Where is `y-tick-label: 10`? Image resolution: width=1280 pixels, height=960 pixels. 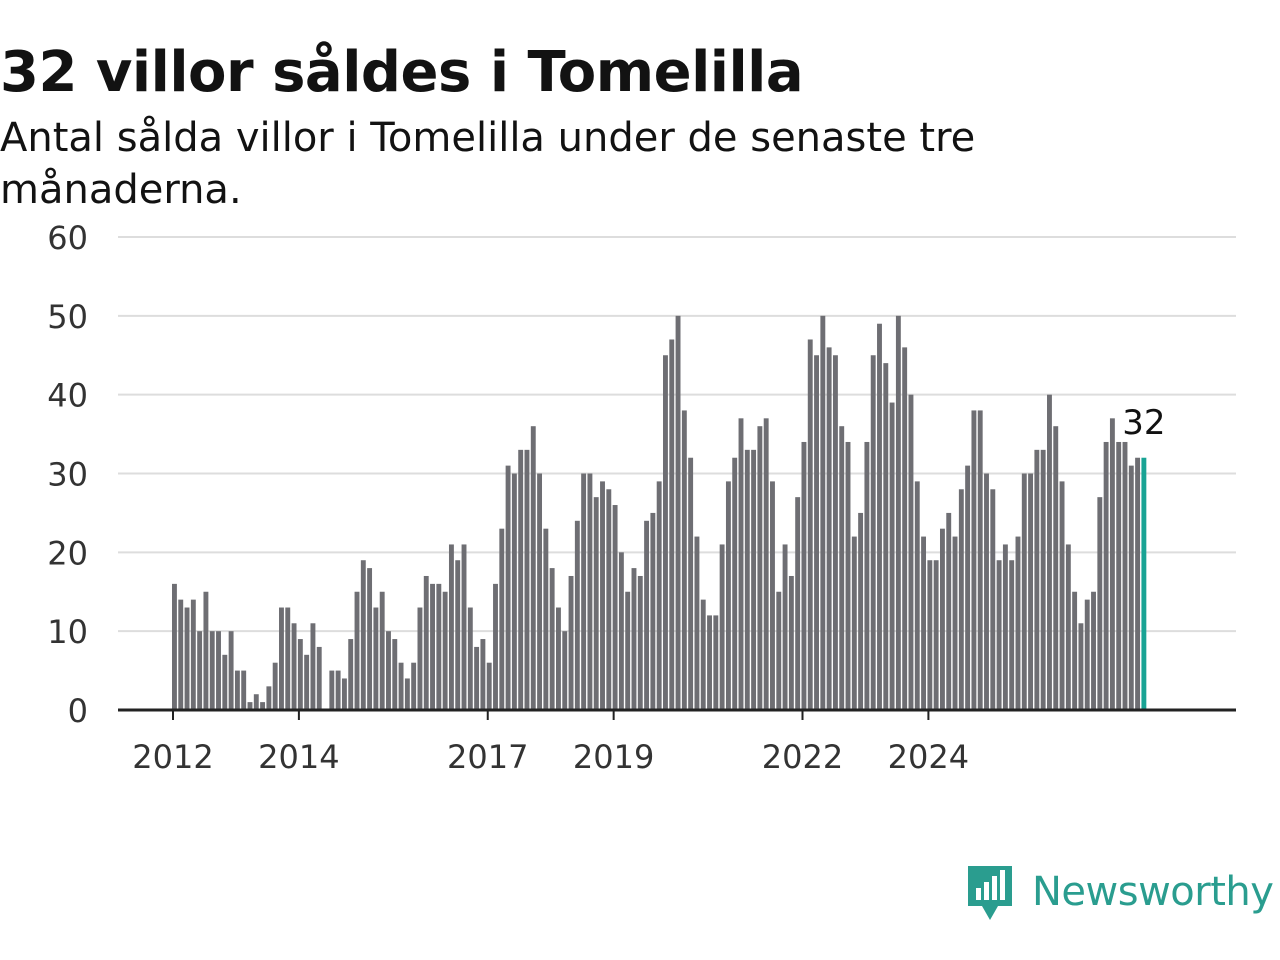
y-tick-label: 10 is located at coordinates (67, 632).